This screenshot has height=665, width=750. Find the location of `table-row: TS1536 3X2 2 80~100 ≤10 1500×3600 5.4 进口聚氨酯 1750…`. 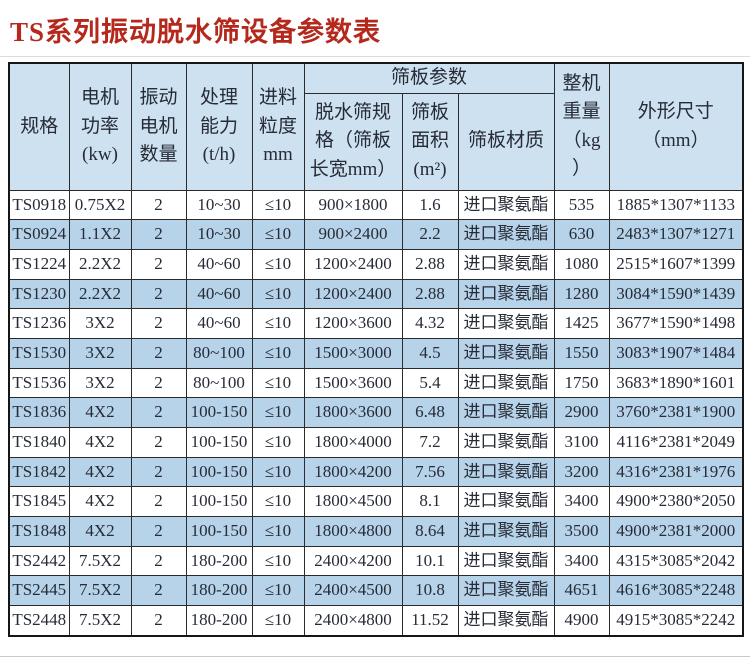

table-row: TS1536 3X2 2 80~100 ≤10 1500×3600 5.4 进口聚氨酯 1750… is located at coordinates (376, 383).